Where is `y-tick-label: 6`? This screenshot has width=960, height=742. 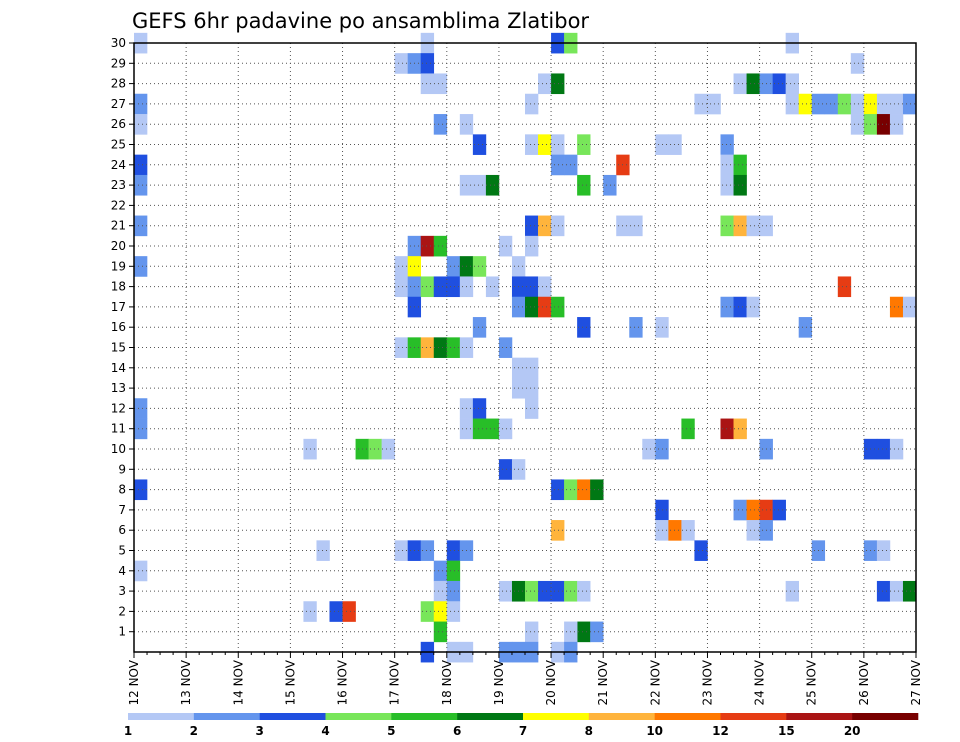
y-tick-label: 6 is located at coordinates (122, 530).